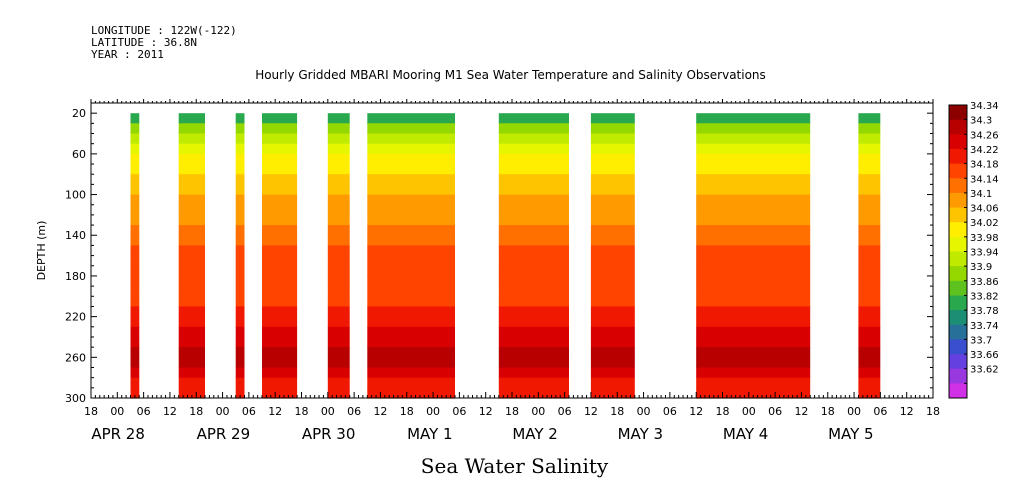 The image size is (1009, 504). What do you see at coordinates (981, 194) in the screenshot?
I see `colorbar-label: 34.1` at bounding box center [981, 194].